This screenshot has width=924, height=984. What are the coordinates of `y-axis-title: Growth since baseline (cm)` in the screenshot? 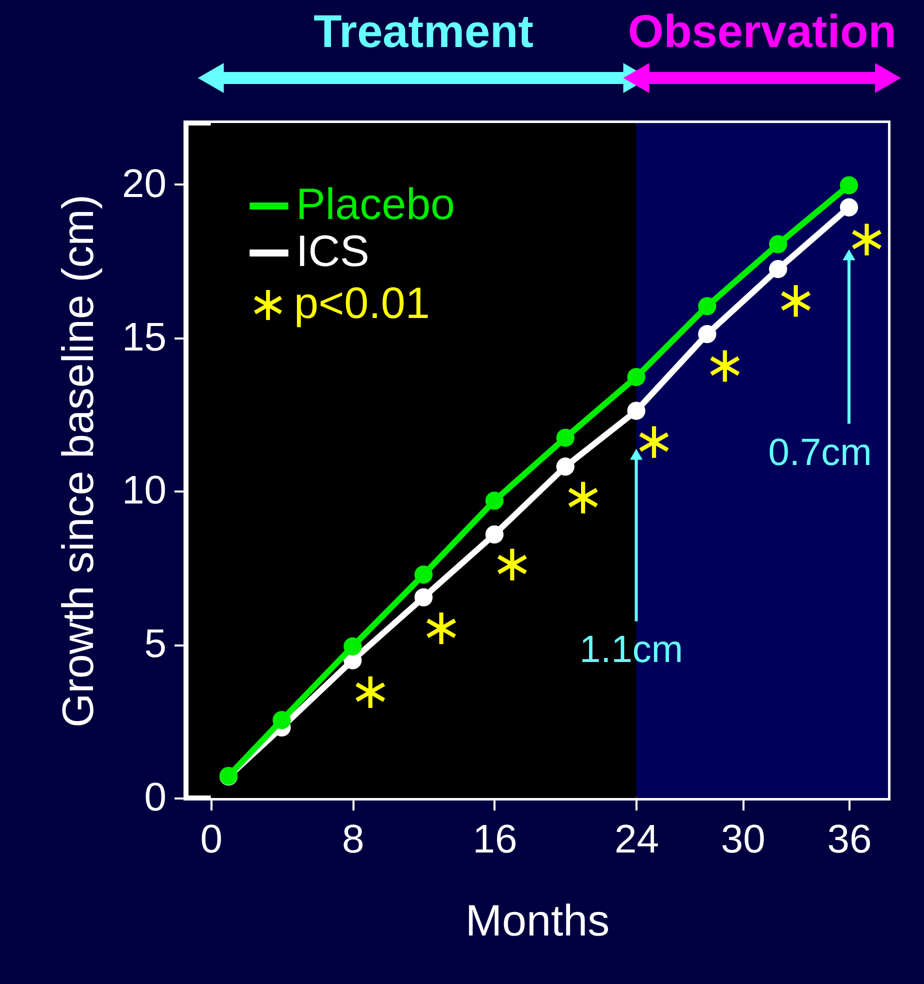 It's located at (79, 461).